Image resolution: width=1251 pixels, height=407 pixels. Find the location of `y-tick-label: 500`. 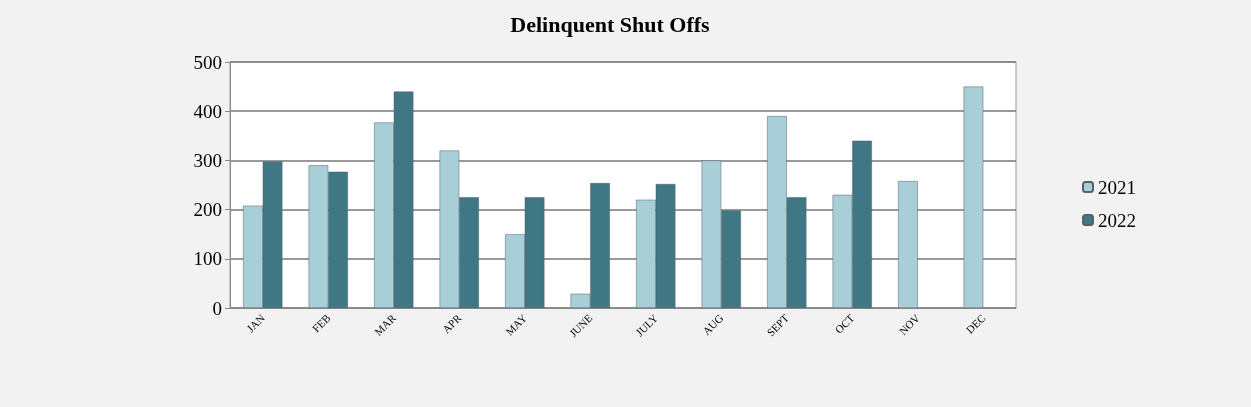

y-tick-label: 500 is located at coordinates (207, 62).